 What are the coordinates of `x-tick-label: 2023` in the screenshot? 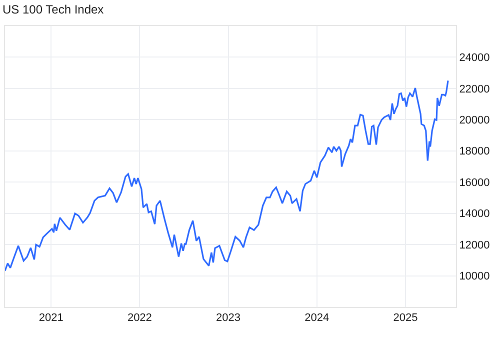 It's located at (228, 318).